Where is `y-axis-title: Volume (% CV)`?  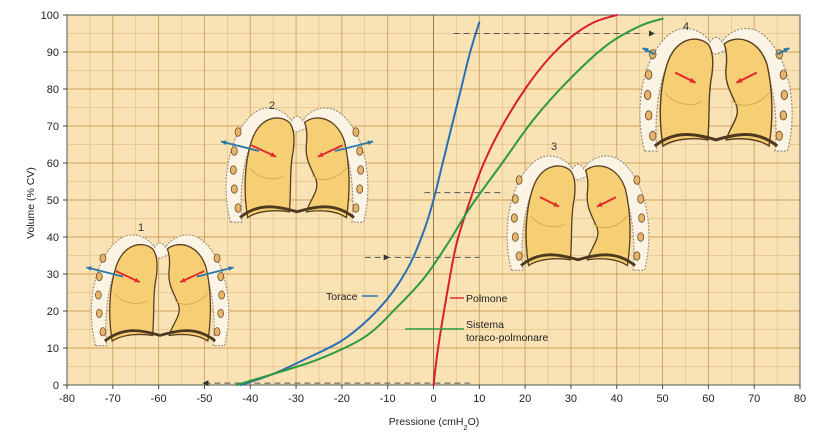 y-axis-title: Volume (% CV) is located at coordinates (31, 203).